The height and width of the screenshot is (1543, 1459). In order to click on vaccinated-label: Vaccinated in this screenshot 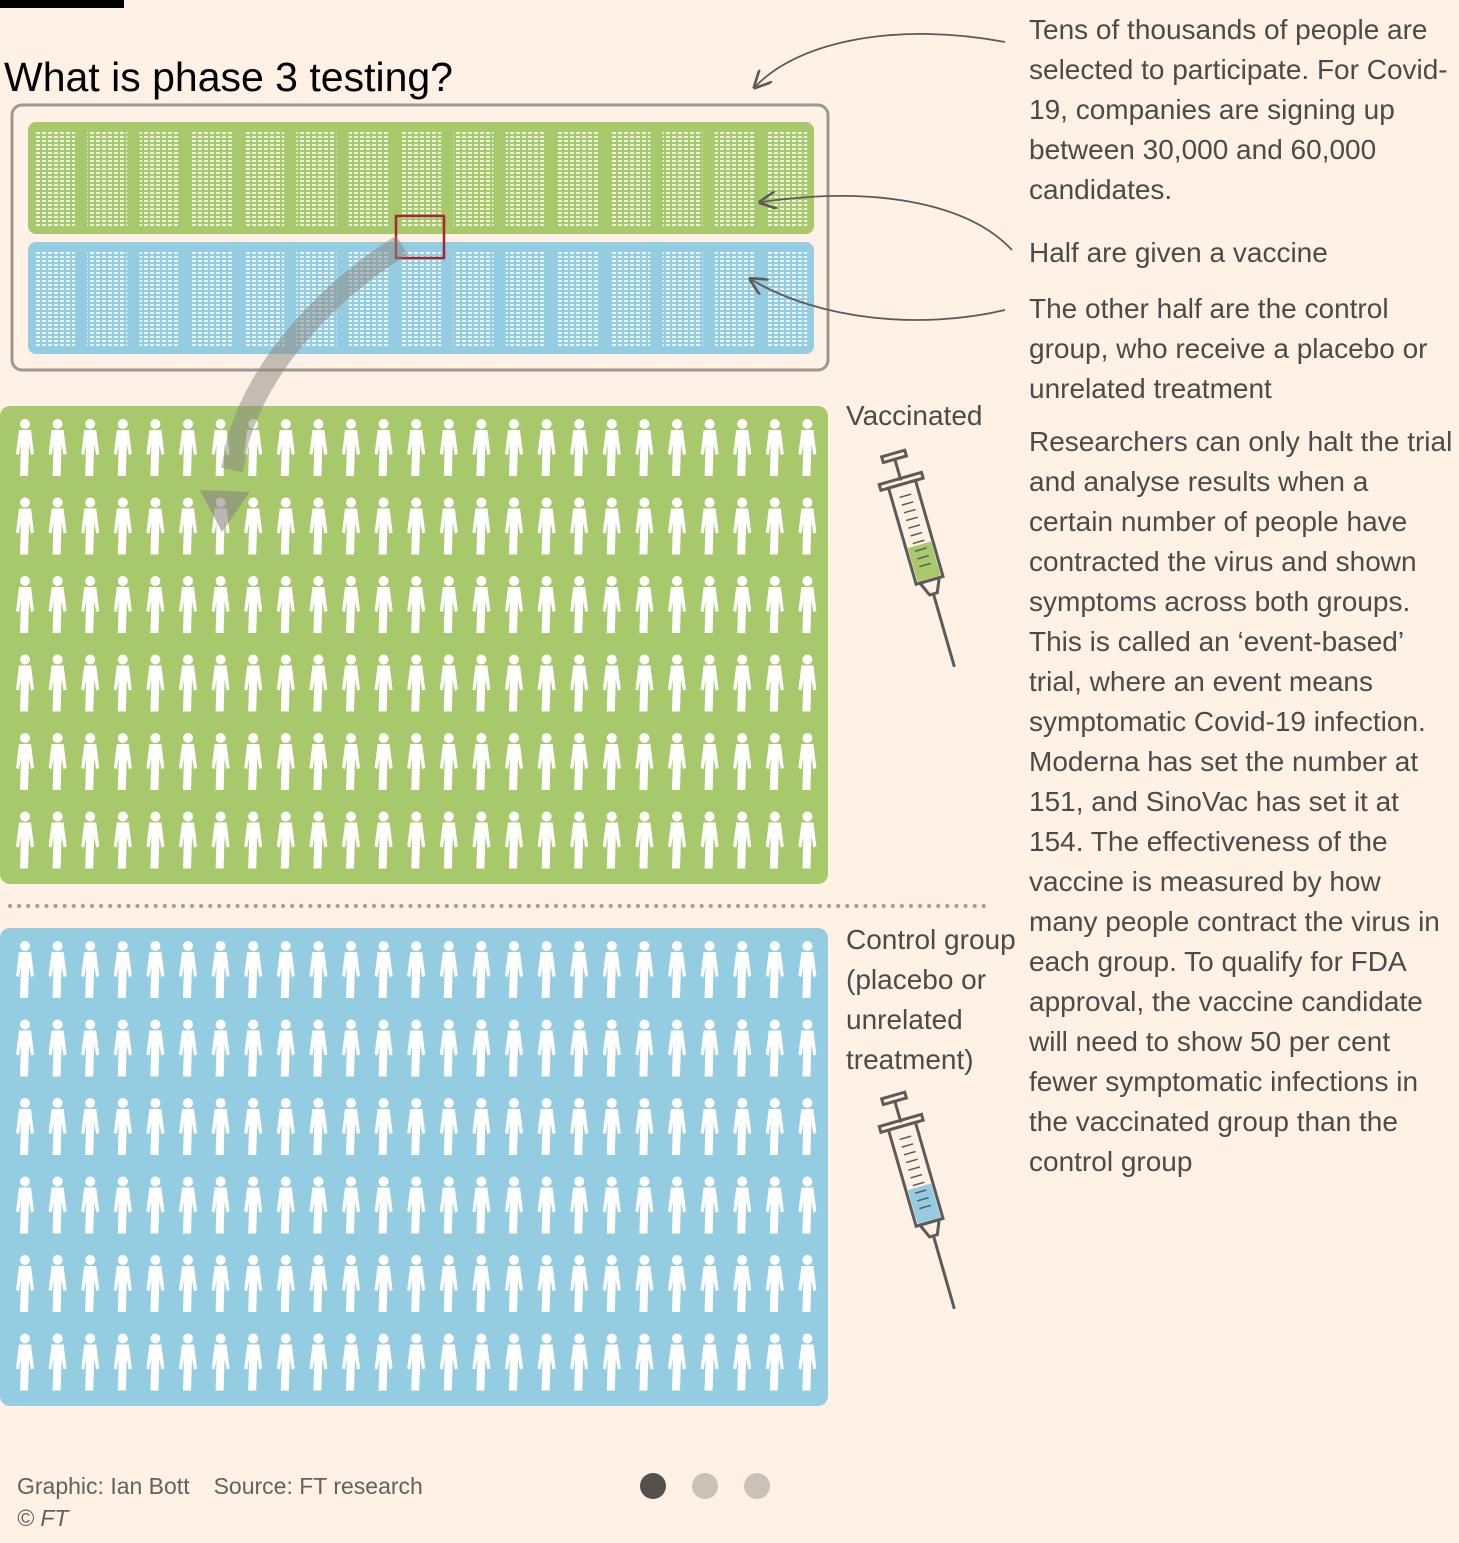, I will do `click(914, 415)`.